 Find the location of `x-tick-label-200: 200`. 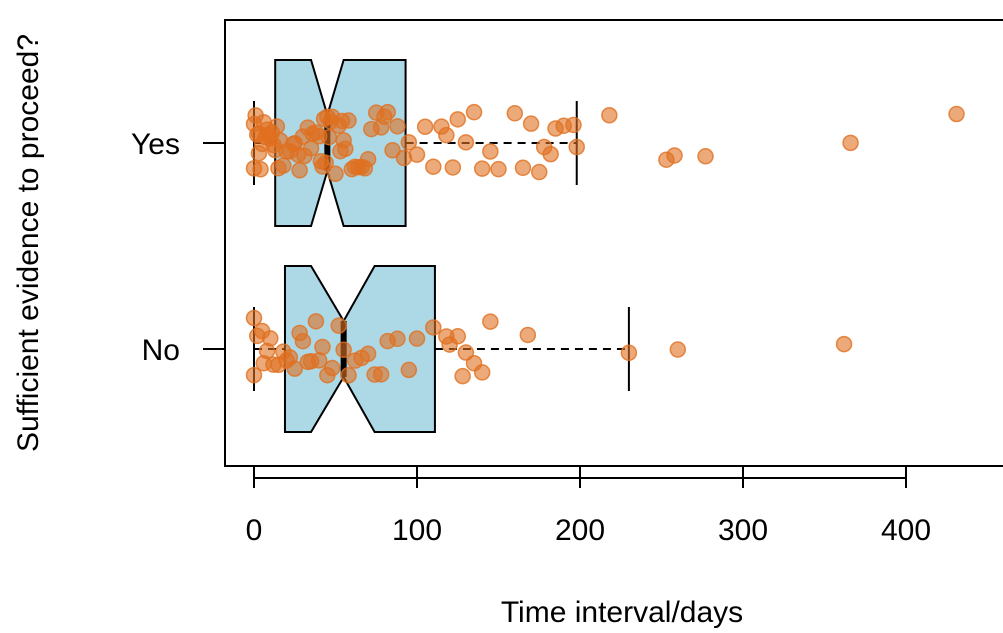

x-tick-label-200: 200 is located at coordinates (580, 530).